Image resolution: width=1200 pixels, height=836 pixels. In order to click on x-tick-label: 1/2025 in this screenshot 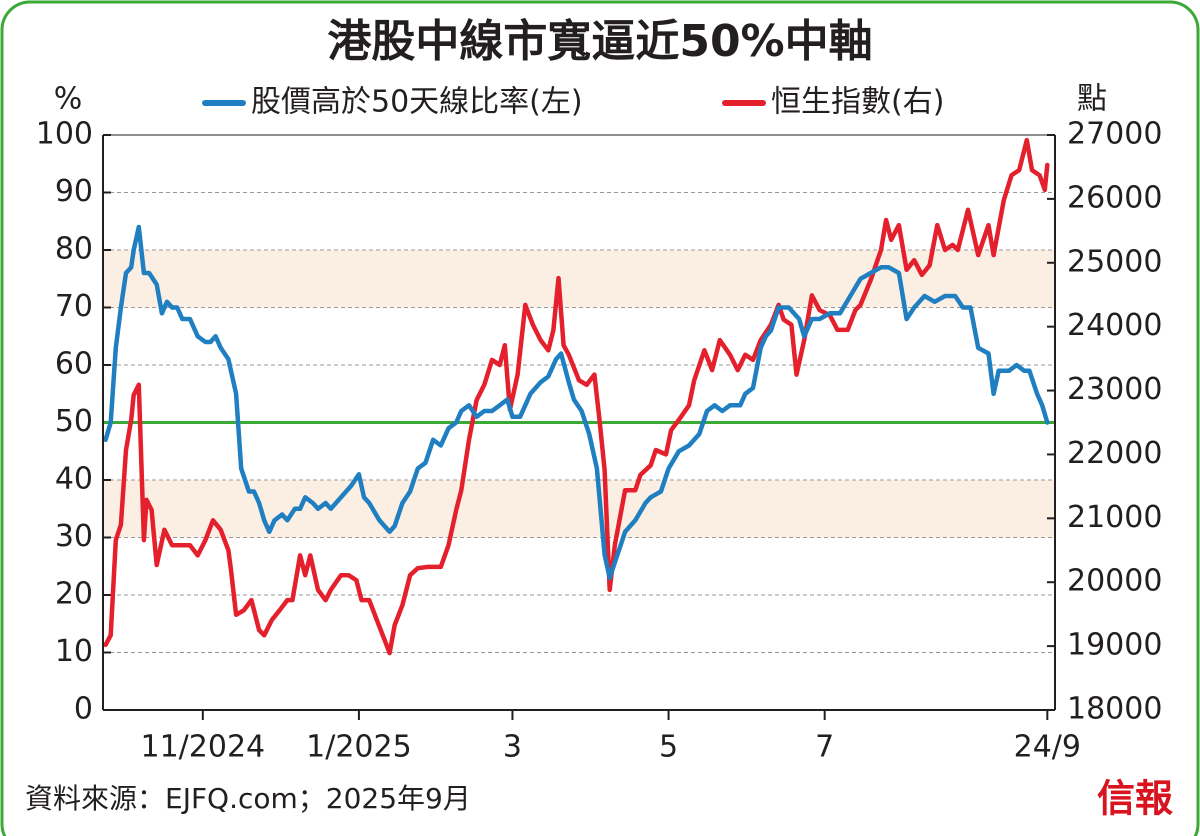, I will do `click(359, 747)`.